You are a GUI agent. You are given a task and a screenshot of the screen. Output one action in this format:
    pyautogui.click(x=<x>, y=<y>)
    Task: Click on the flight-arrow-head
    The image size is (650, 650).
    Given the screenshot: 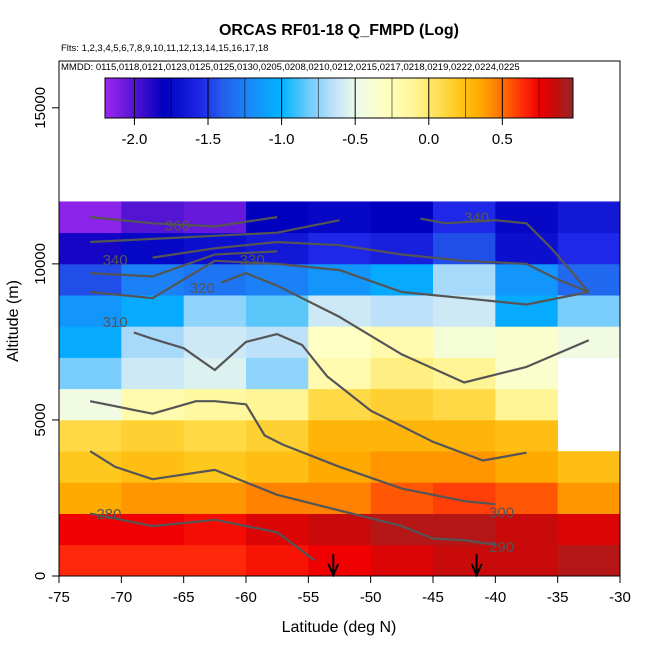 What is the action you would take?
    pyautogui.click(x=476, y=570)
    